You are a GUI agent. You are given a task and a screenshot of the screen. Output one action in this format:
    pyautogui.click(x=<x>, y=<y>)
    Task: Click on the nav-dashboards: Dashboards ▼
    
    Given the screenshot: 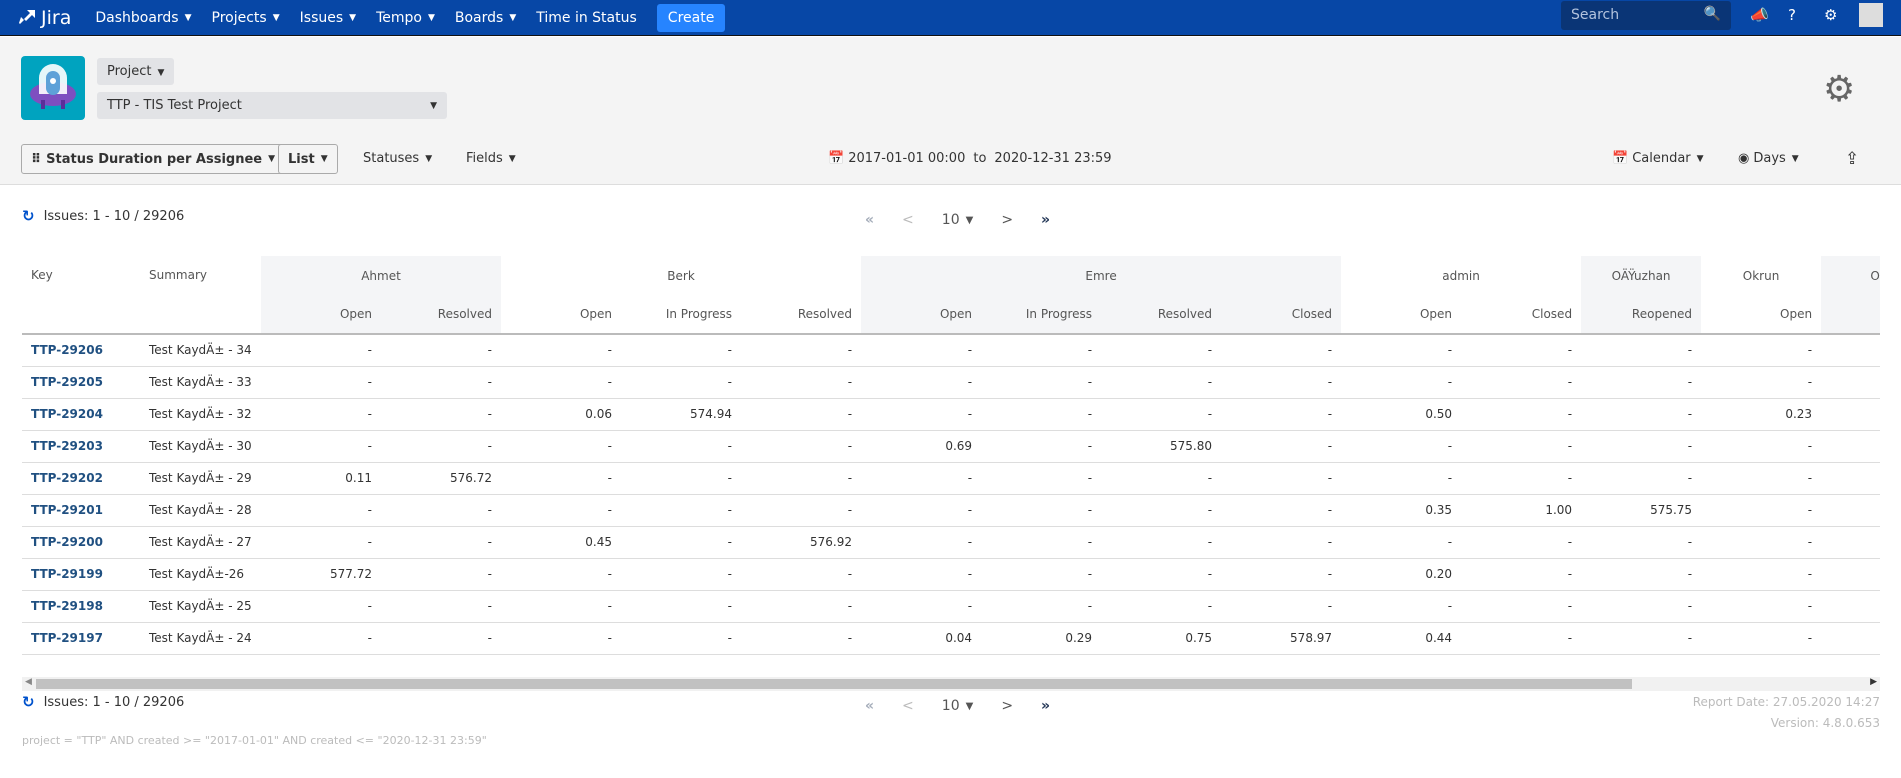 What is the action you would take?
    pyautogui.click(x=143, y=18)
    